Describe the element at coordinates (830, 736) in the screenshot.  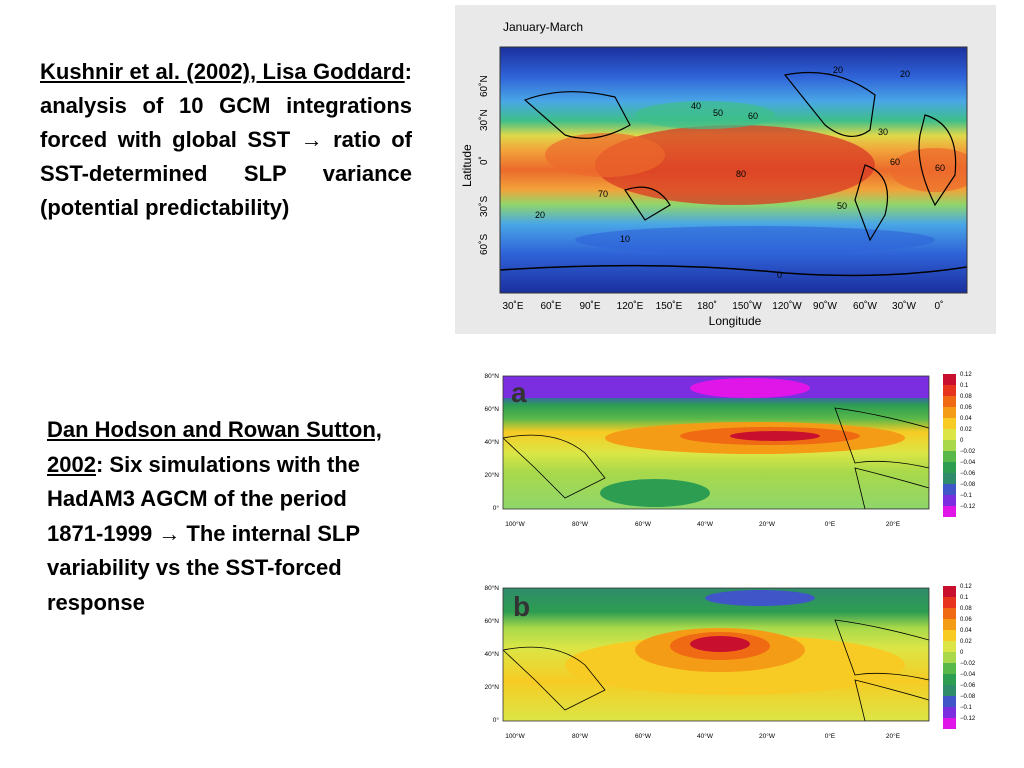
I see `lon-tick: 0°E` at that location.